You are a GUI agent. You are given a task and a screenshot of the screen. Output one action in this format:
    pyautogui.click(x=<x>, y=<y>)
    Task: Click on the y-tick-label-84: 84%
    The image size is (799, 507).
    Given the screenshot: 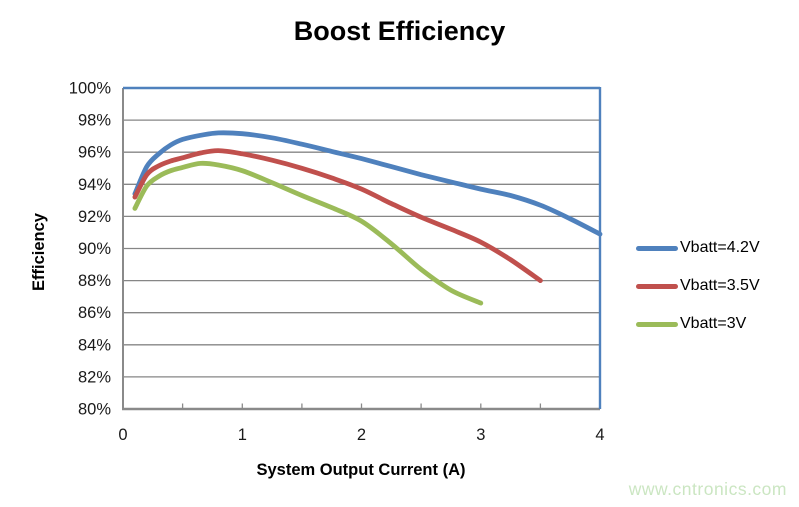 What is the action you would take?
    pyautogui.click(x=94, y=345)
    